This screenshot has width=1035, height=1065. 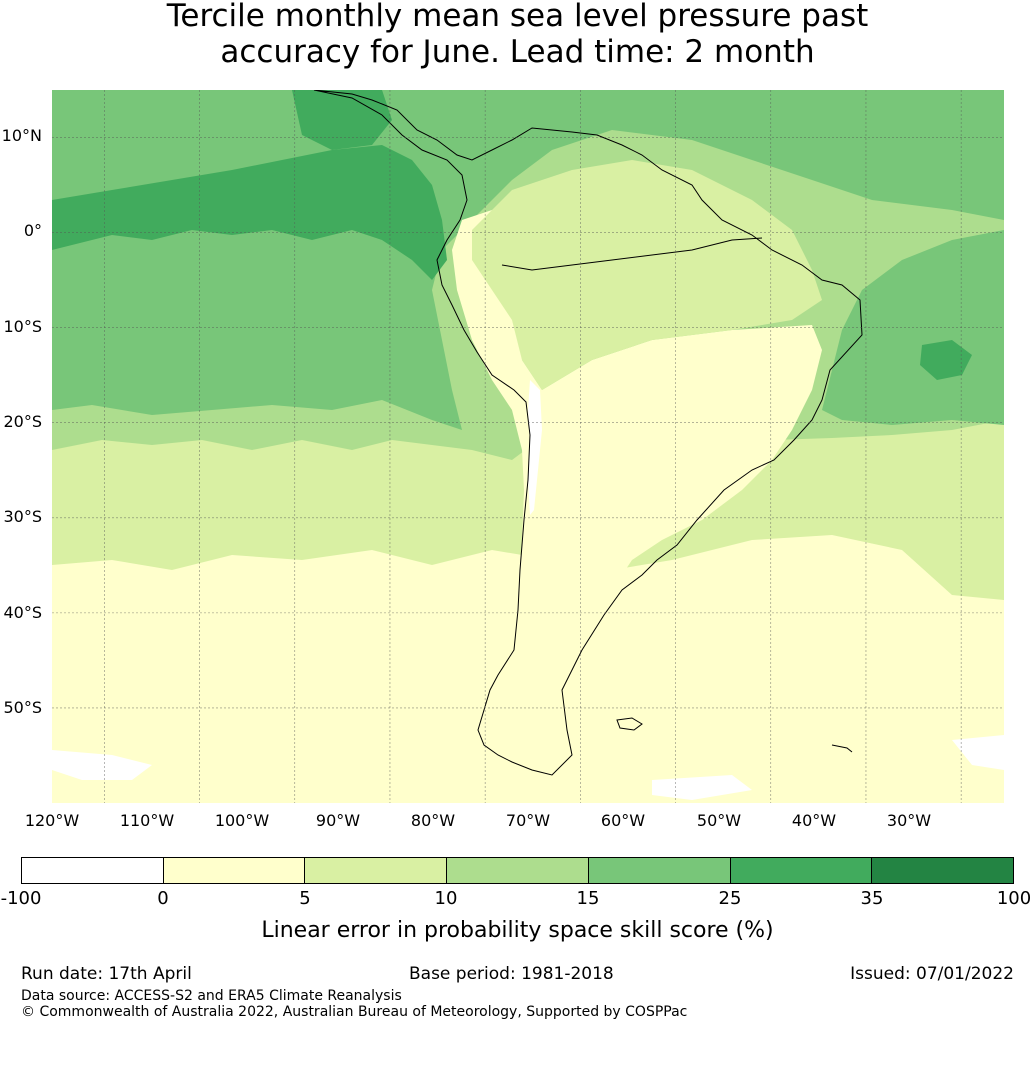 I want to click on lat-label-50s: 50°S, so click(x=22, y=707).